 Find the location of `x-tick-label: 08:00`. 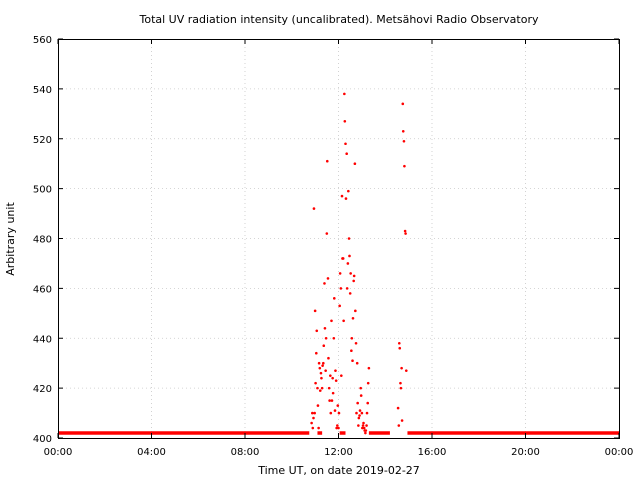

x-tick-label: 08:00 is located at coordinates (245, 452).